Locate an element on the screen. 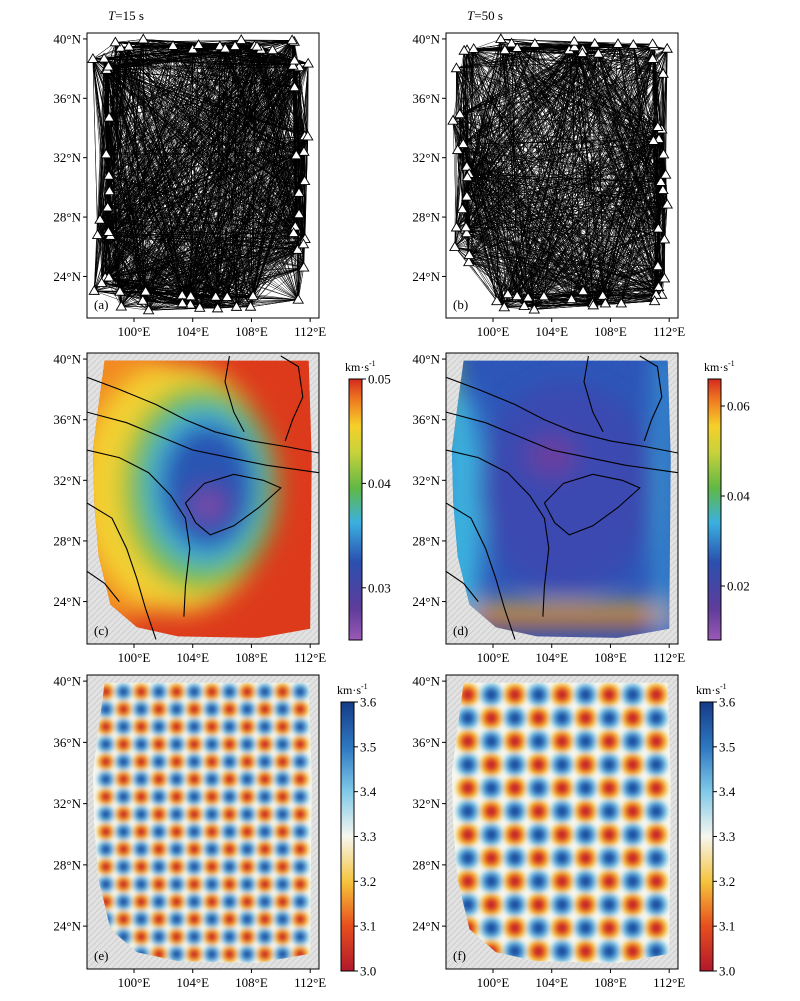  resolution-field is located at coordinates (202, 499).